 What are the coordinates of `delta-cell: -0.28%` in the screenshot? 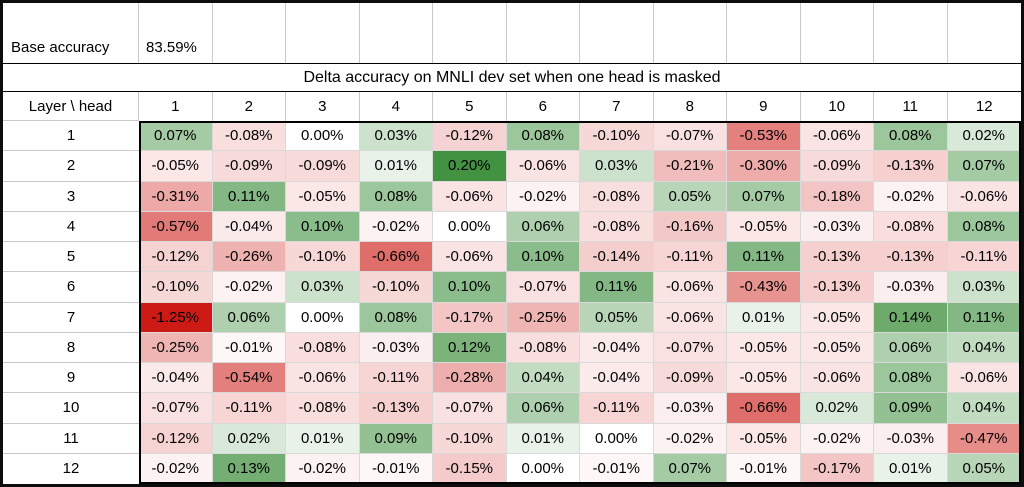 It's located at (470, 378).